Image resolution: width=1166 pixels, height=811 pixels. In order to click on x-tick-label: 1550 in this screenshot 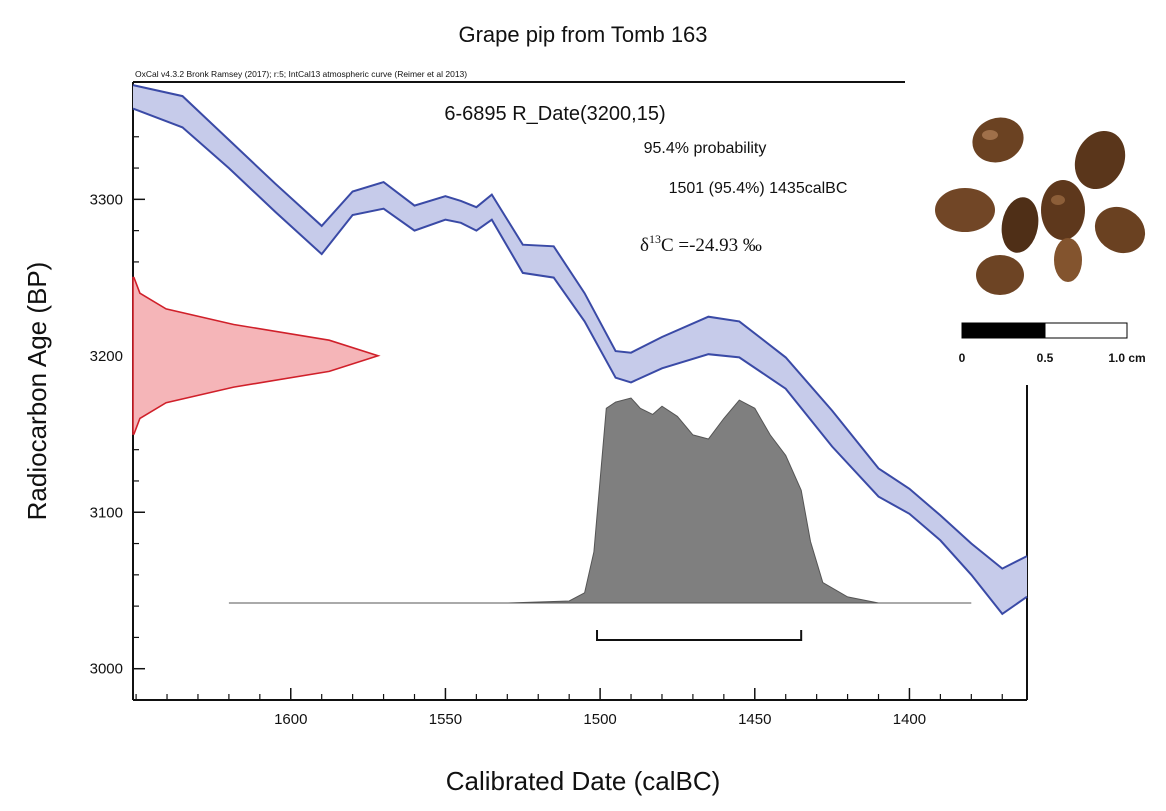, I will do `click(445, 719)`.